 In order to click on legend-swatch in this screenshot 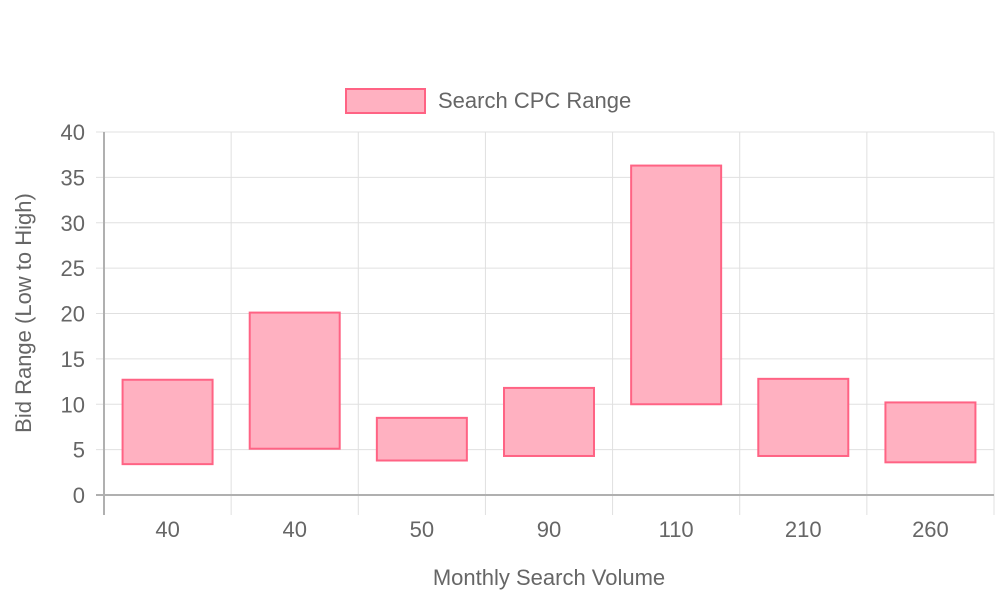, I will do `click(385, 101)`.